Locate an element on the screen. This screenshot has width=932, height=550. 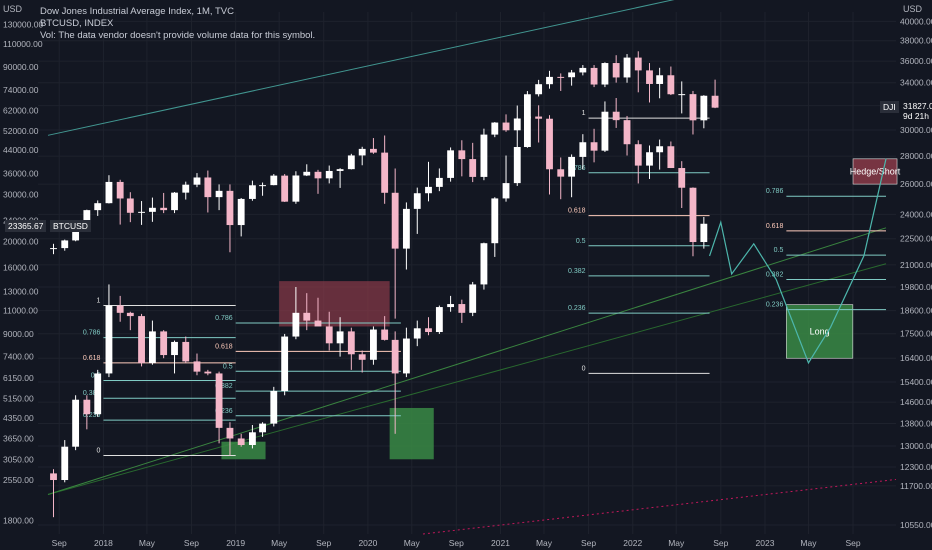
right-axis-tick: 11700.00 is located at coordinates (916, 486).